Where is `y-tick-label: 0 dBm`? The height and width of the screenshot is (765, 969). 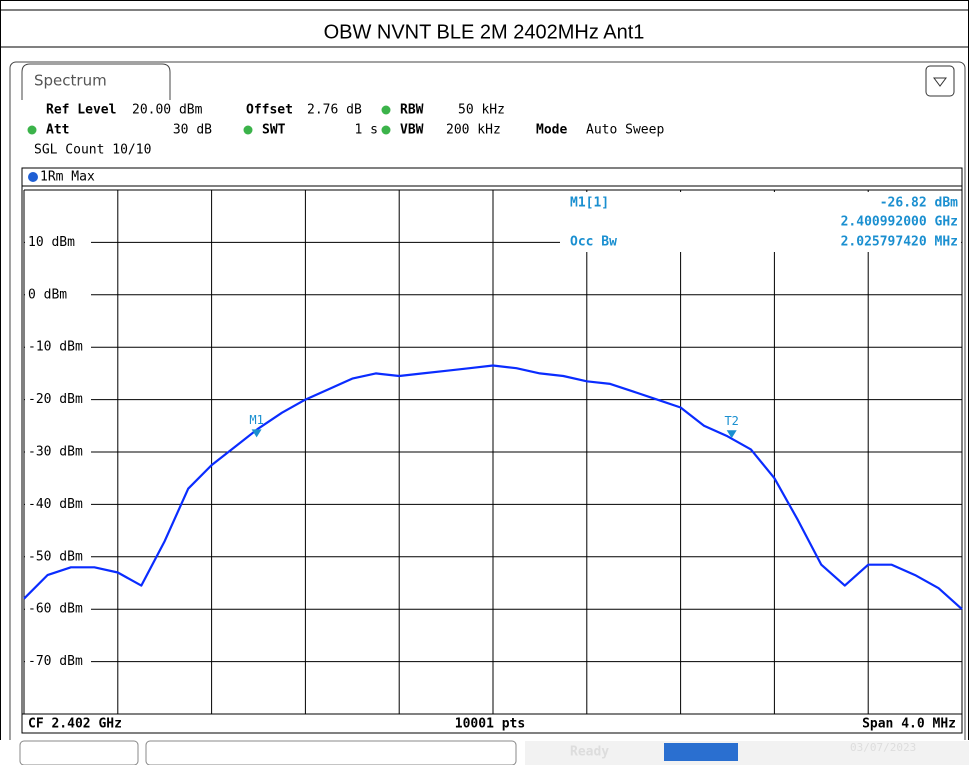 y-tick-label: 0 dBm is located at coordinates (47, 294).